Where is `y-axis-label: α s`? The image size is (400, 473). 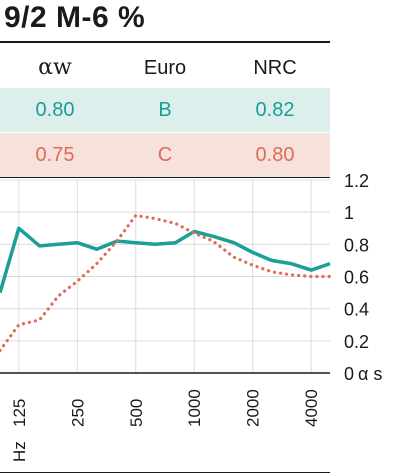 y-axis-label: α s is located at coordinates (370, 374).